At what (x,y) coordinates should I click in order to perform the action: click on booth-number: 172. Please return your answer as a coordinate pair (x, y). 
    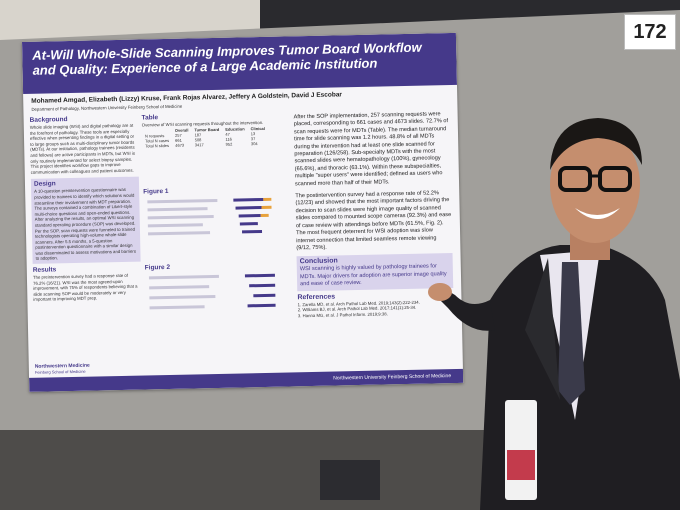
    Looking at the image, I should click on (650, 32).